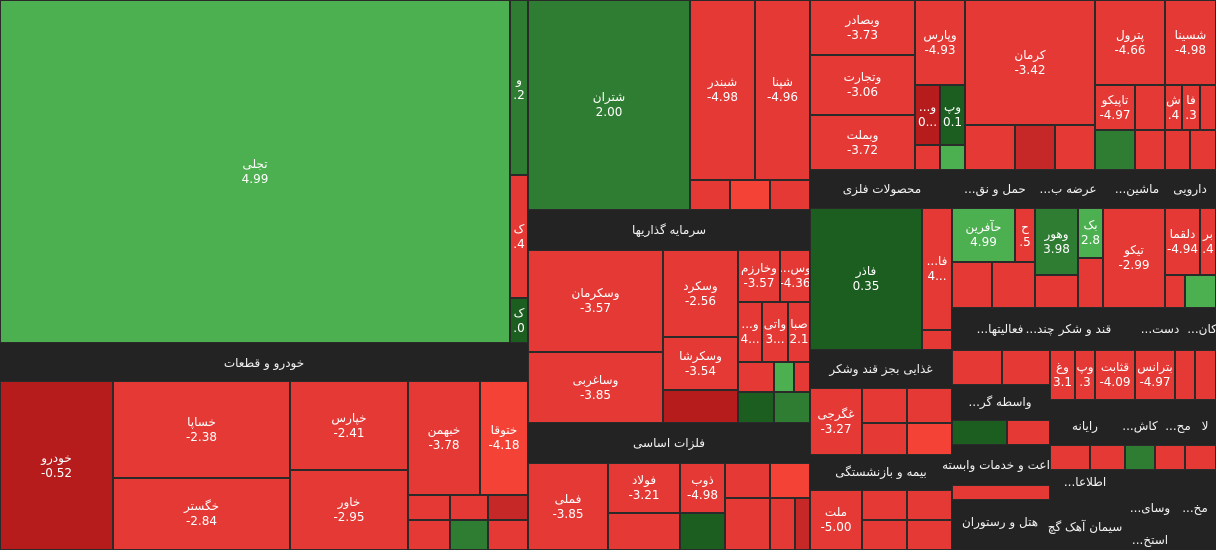 This screenshot has width=1216, height=550. I want to click on stock-tile: ح .5, so click(1025, 235).